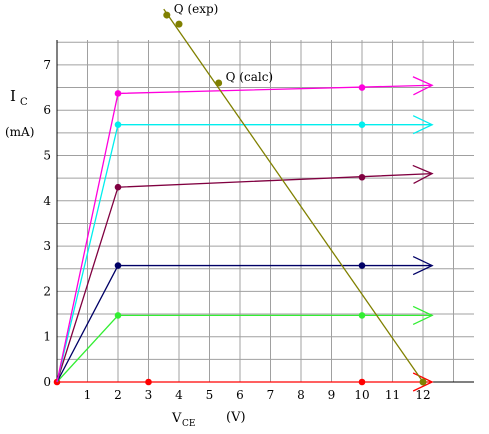 Image resolution: width=489 pixels, height=434 pixels. What do you see at coordinates (271, 395) in the screenshot?
I see `x-tick-label: 7` at bounding box center [271, 395].